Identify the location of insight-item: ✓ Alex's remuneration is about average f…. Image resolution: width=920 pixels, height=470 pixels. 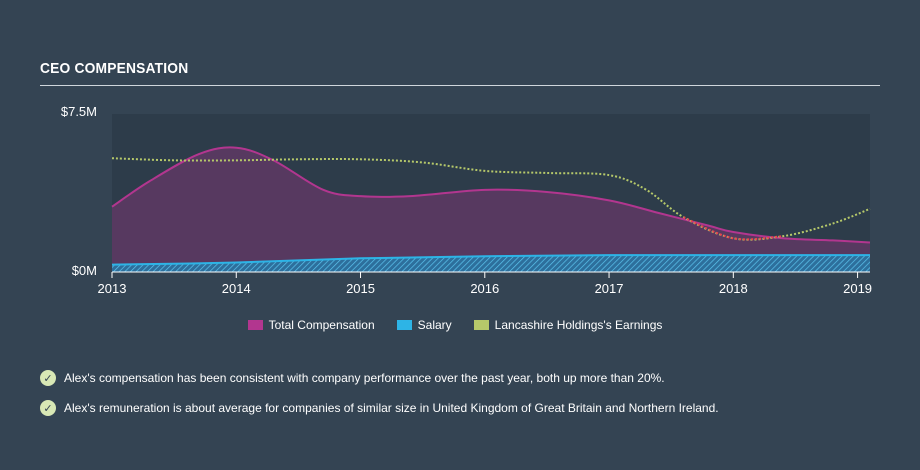
(379, 408).